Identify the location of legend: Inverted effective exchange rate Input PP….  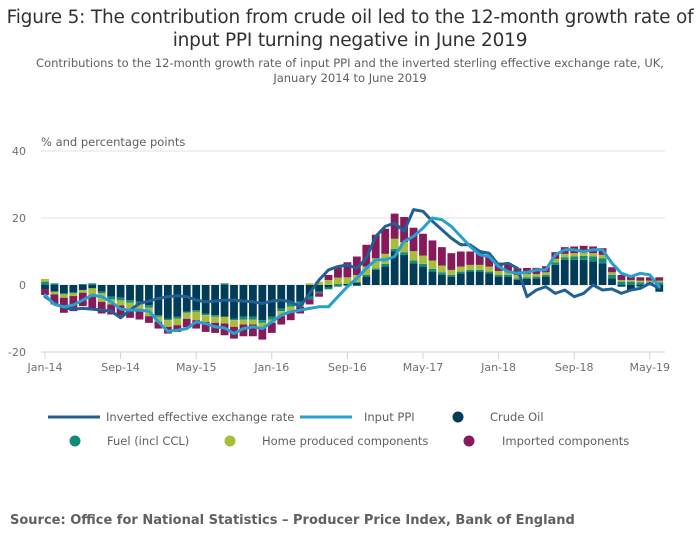
(338, 429).